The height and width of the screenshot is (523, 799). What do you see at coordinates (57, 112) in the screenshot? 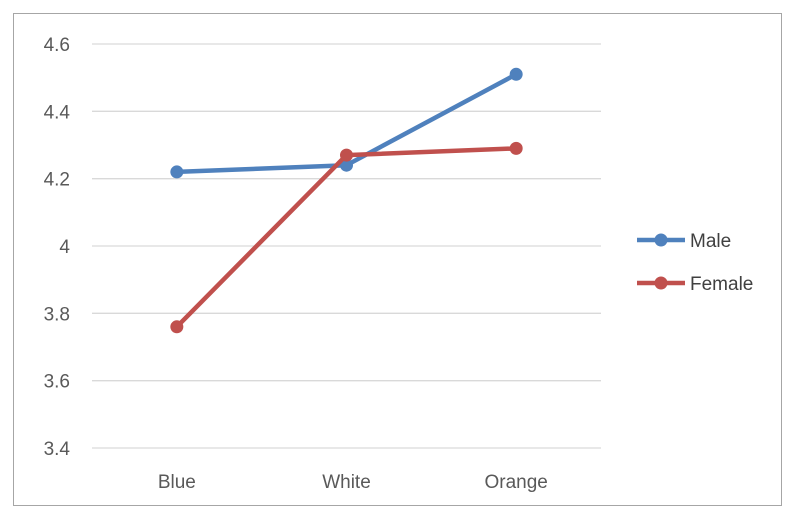
I see `y-tick-label: 4.4` at bounding box center [57, 112].